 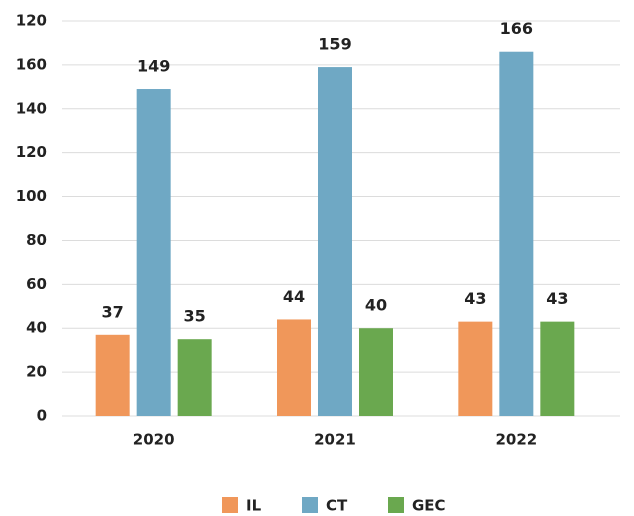 What do you see at coordinates (36, 372) in the screenshot?
I see `y-tick-label: 20` at bounding box center [36, 372].